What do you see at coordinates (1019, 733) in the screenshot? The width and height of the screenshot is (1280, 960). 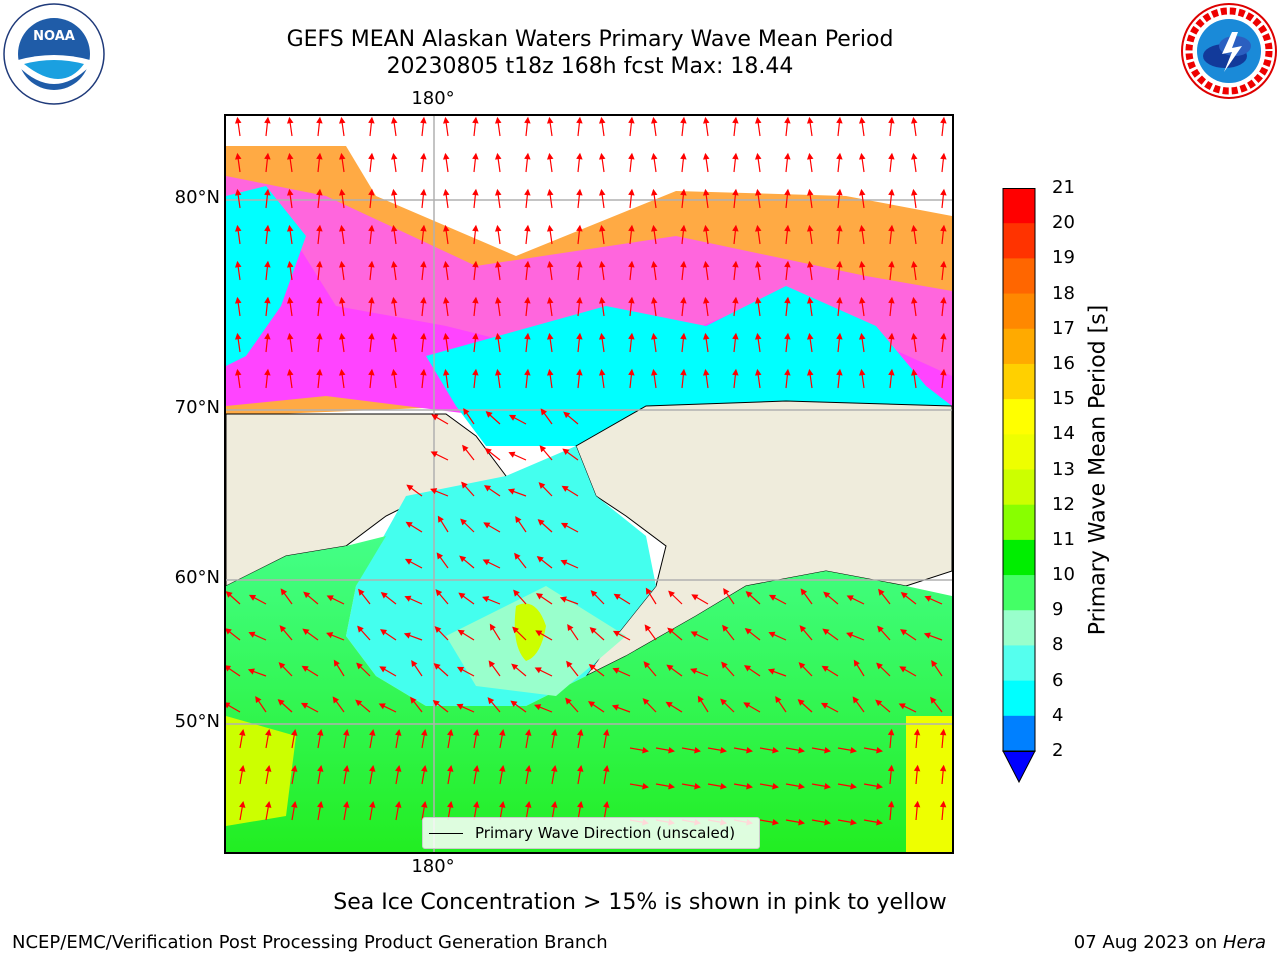 I see `colorbar-segment` at bounding box center [1019, 733].